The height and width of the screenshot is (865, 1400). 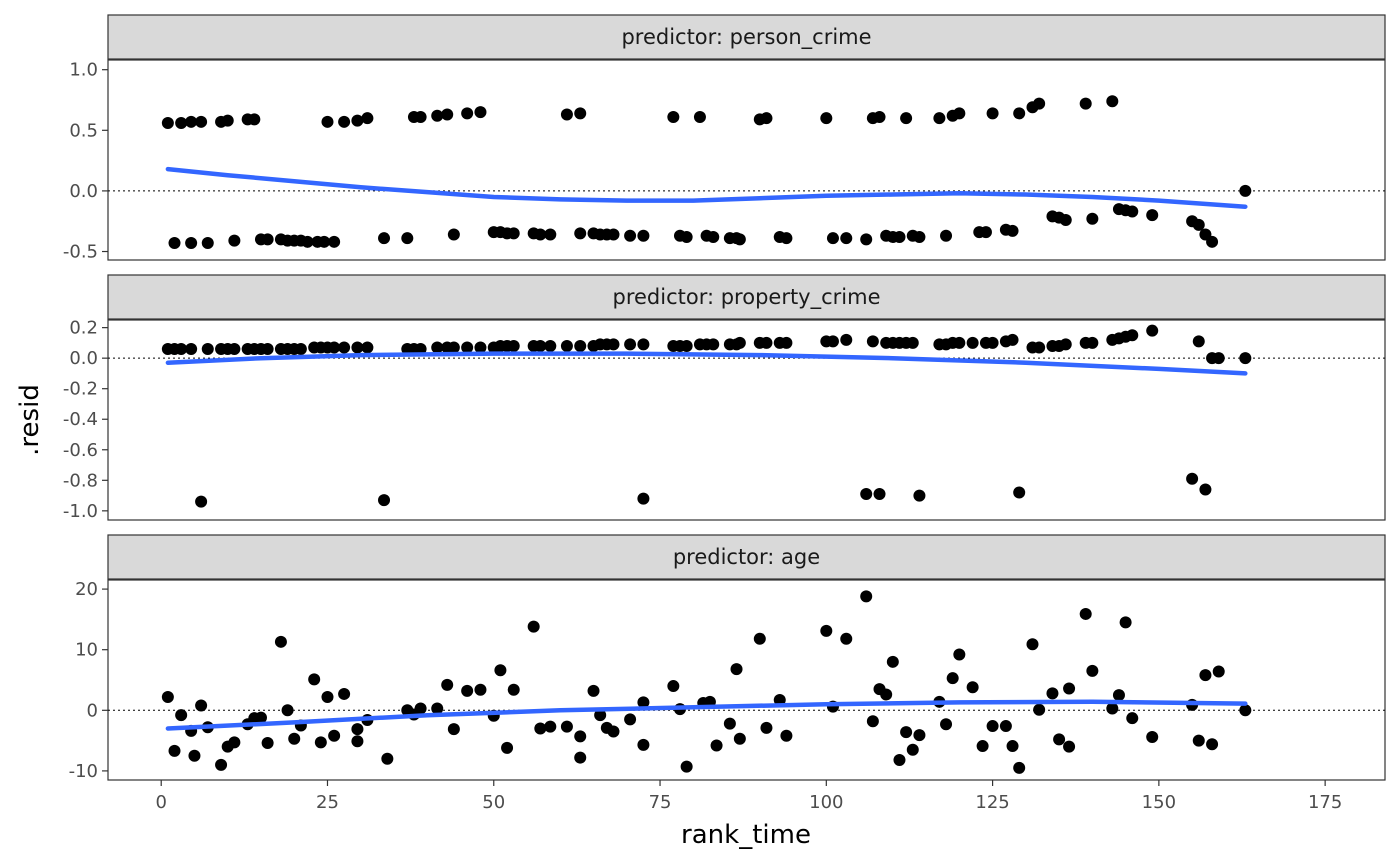 I want to click on y-tick-label: -0.5, so click(x=80, y=252).